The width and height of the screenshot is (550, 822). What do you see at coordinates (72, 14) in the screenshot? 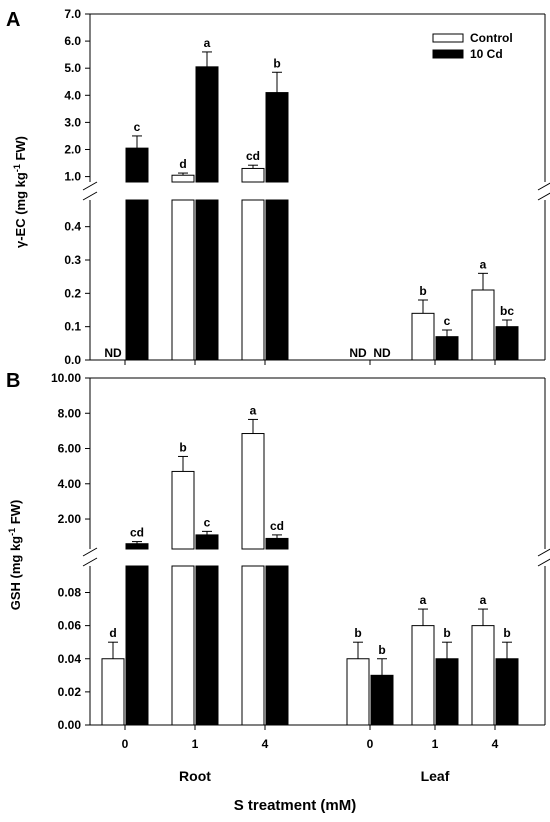
I see `a-y-tick-label-upper-6: 7.0` at bounding box center [72, 14].